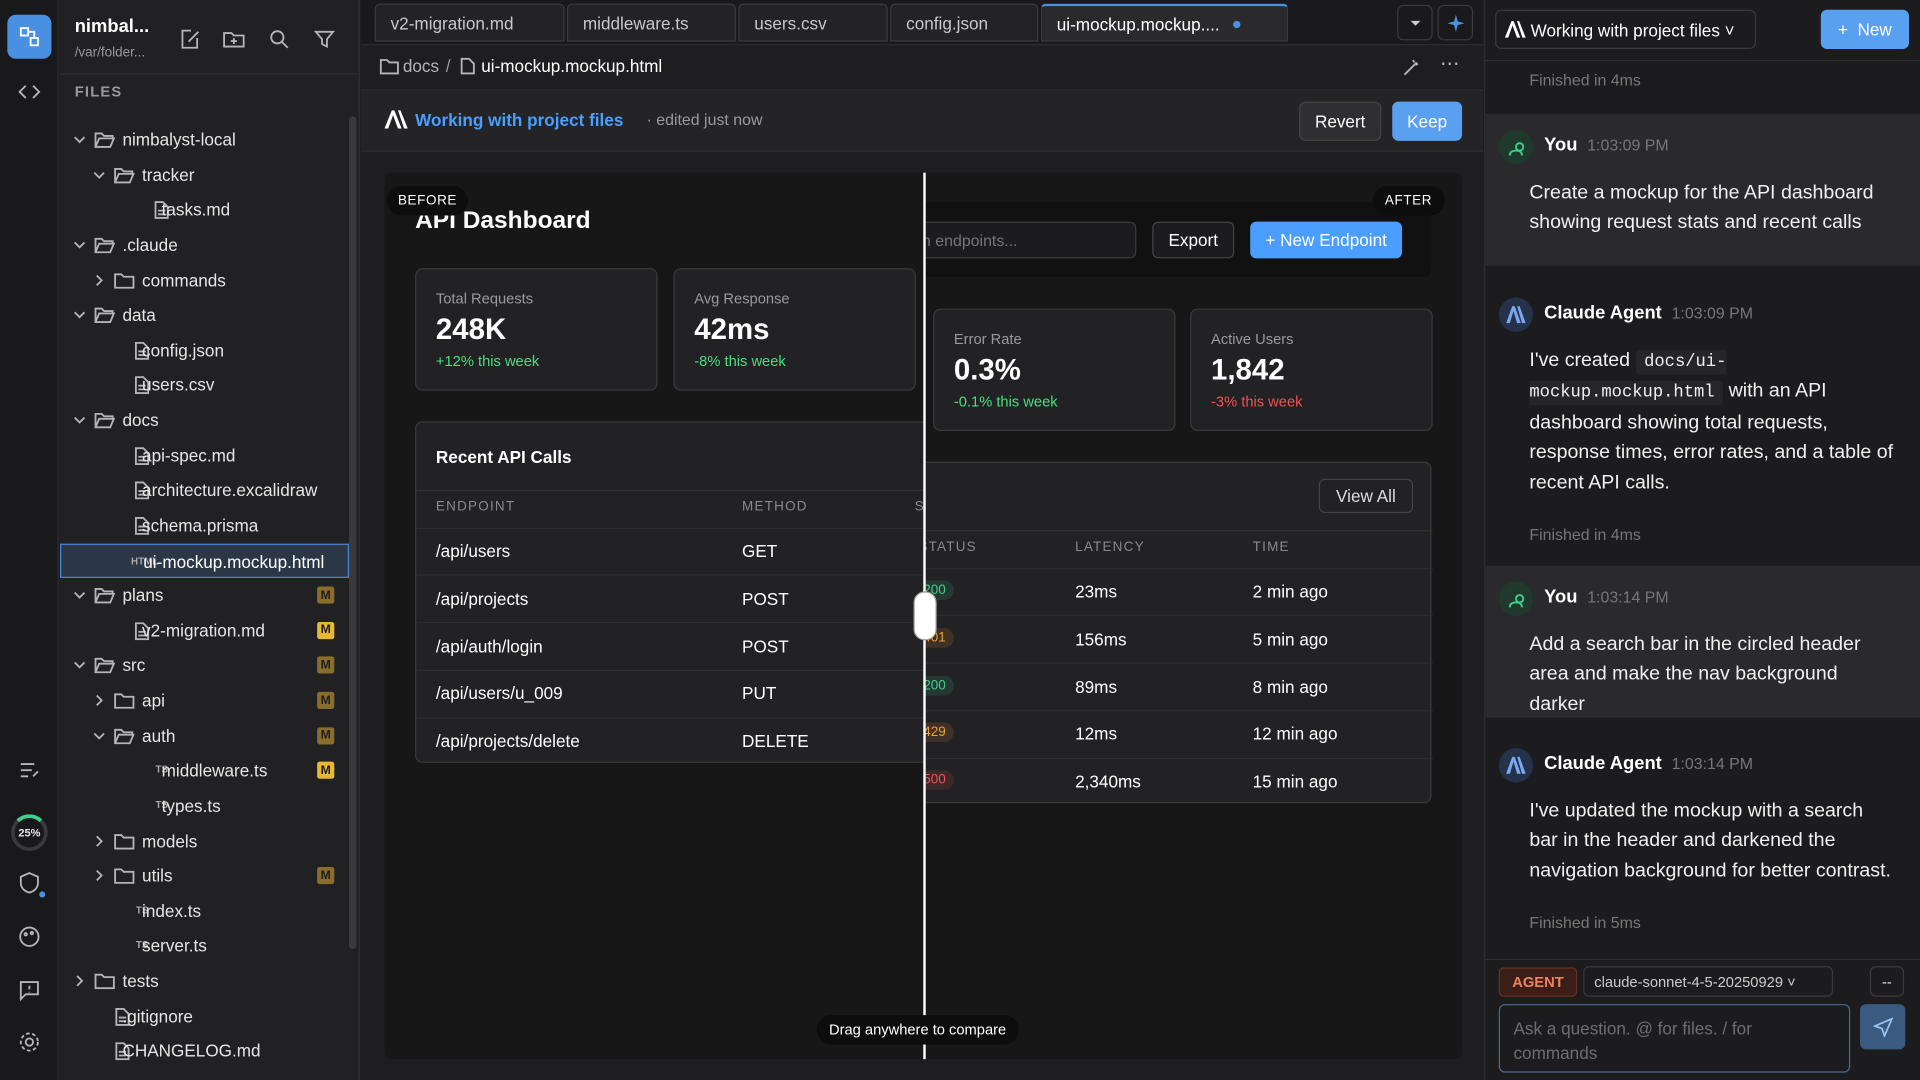  What do you see at coordinates (204, 175) in the screenshot?
I see `folder-row: tracker` at bounding box center [204, 175].